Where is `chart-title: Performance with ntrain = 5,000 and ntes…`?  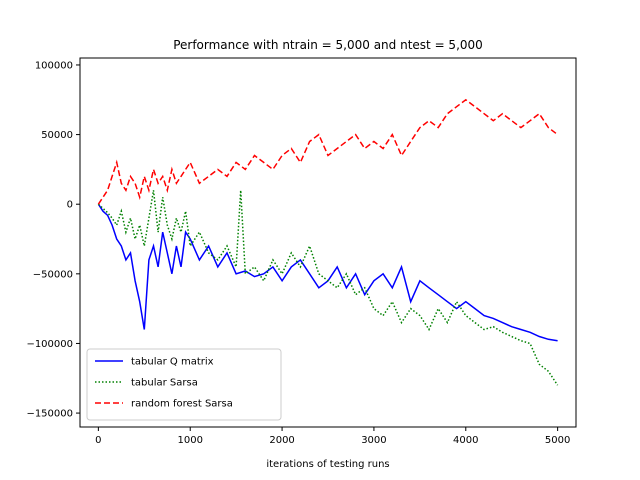 chart-title: Performance with ntrain = 5,000 and ntes… is located at coordinates (328, 45).